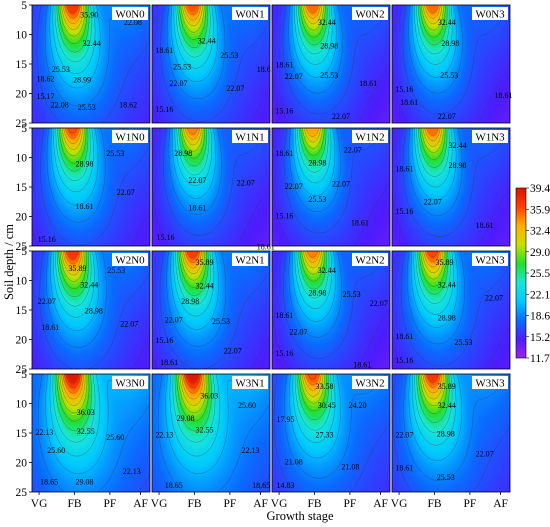 This screenshot has width=550, height=527. Describe the element at coordinates (22, 370) in the screenshot. I see `y-tick-label: 25` at that location.